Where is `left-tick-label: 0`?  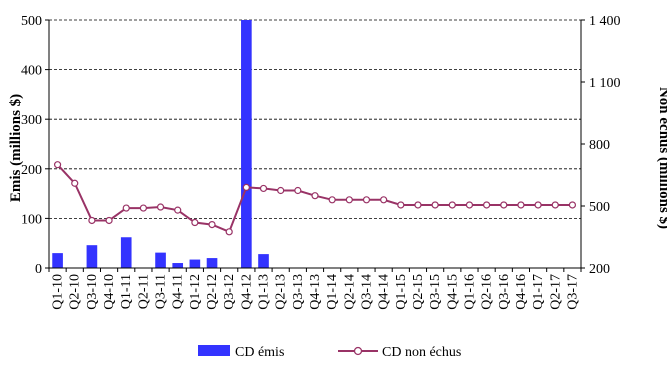
left-tick-label: 0 is located at coordinates (38, 269).